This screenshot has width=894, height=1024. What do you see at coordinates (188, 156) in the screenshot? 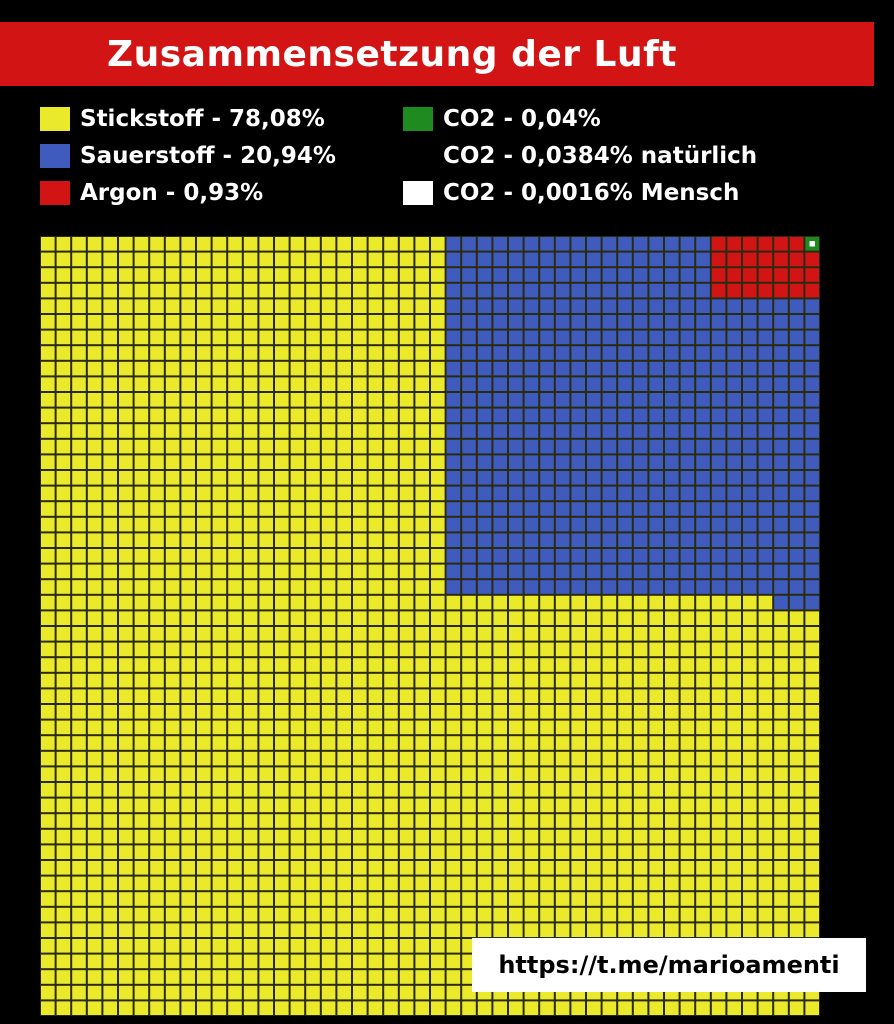
I see `legend-item-sauerstoff: Sauerstoff - 20,94%` at bounding box center [188, 156].